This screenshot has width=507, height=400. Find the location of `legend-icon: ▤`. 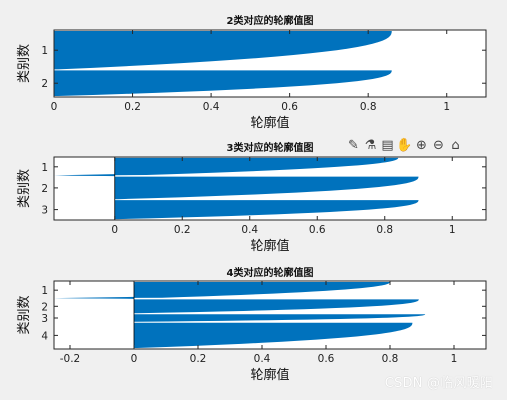

legend-icon: ▤ is located at coordinates (387, 145).